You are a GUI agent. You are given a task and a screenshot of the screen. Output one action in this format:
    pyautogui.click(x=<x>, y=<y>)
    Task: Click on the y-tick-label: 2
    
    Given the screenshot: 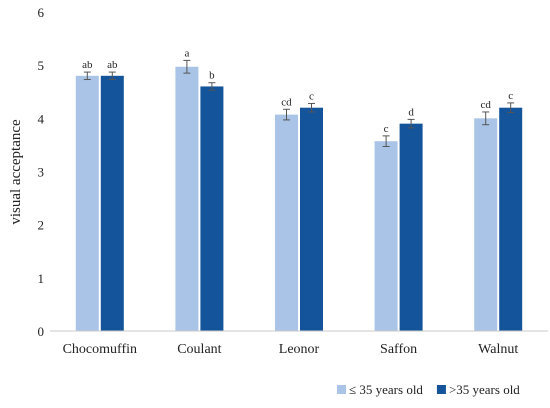 What is the action you would take?
    pyautogui.click(x=41, y=225)
    